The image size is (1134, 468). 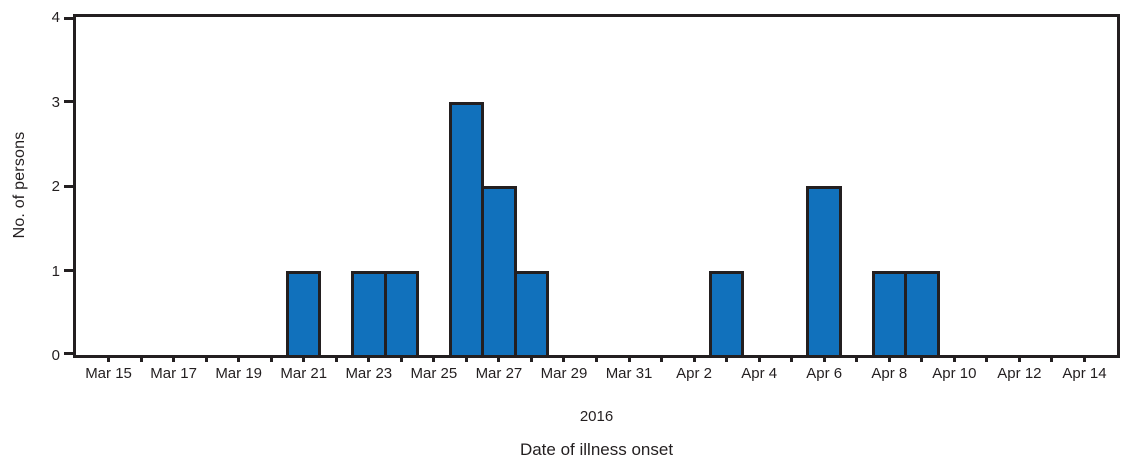 I want to click on x-axis-tick-label: Apr 4, so click(x=759, y=373).